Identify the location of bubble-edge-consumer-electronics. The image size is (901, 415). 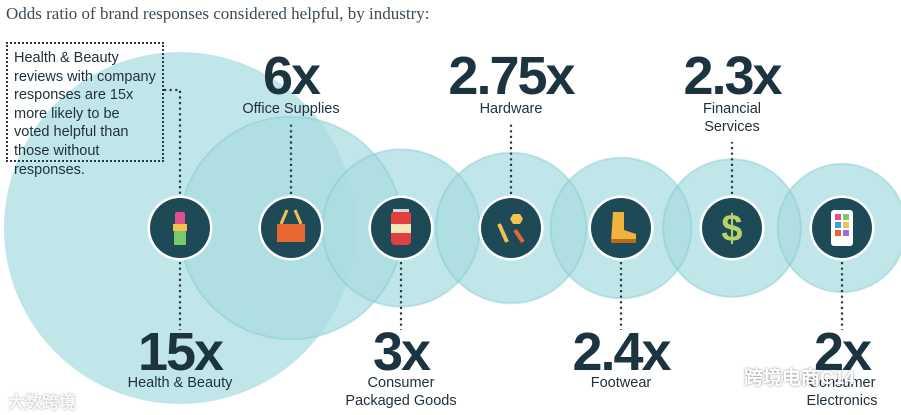
(838, 228).